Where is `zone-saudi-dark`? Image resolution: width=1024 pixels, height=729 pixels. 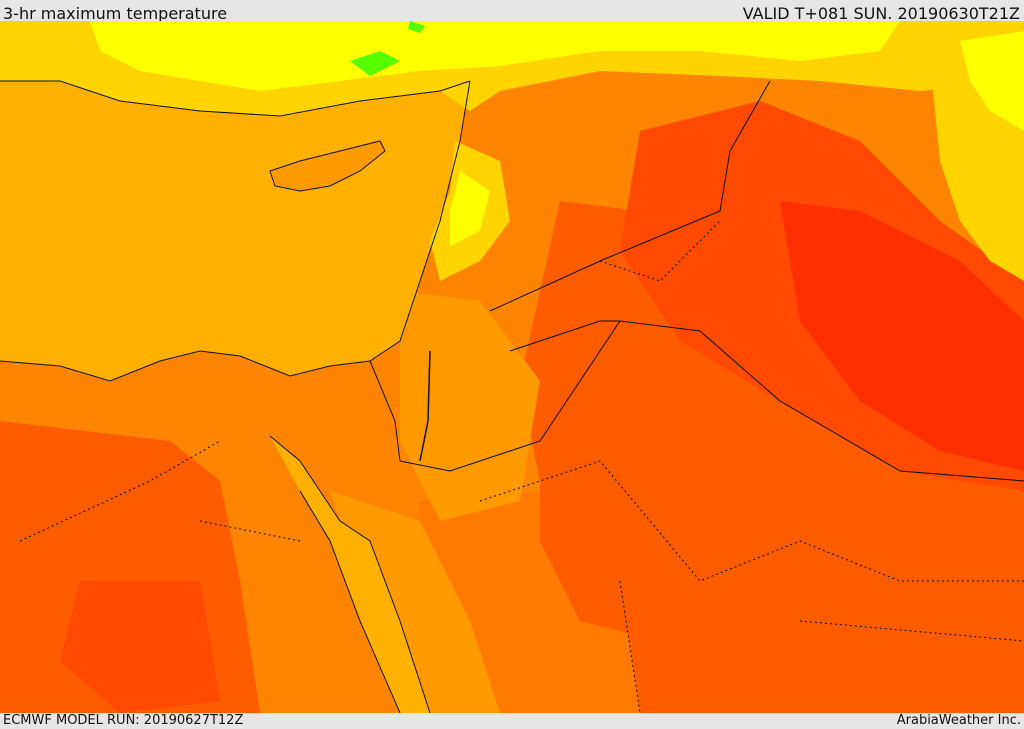 zone-saudi-dark is located at coordinates (620, 531).